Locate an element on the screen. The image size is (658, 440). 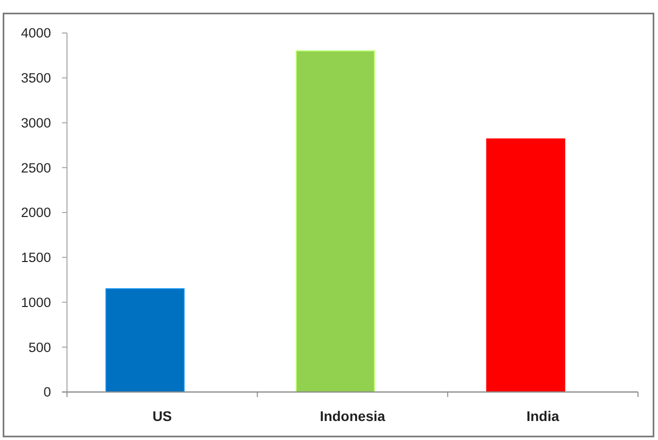
x-tick-label: Indonesia is located at coordinates (353, 416).